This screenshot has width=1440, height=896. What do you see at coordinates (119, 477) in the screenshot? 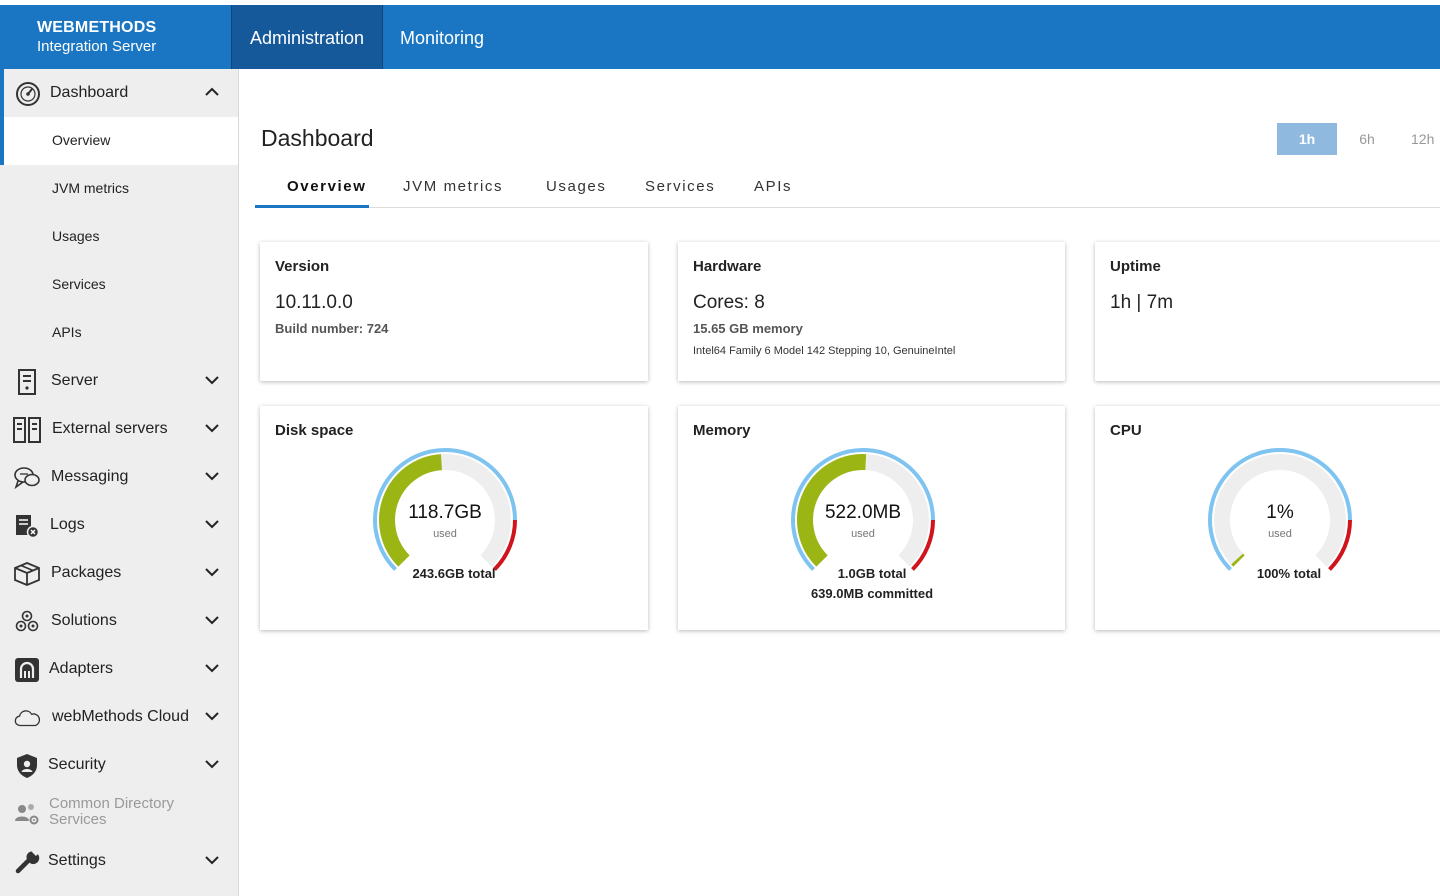
I see `sidebar-item-messaging: Messaging` at bounding box center [119, 477].